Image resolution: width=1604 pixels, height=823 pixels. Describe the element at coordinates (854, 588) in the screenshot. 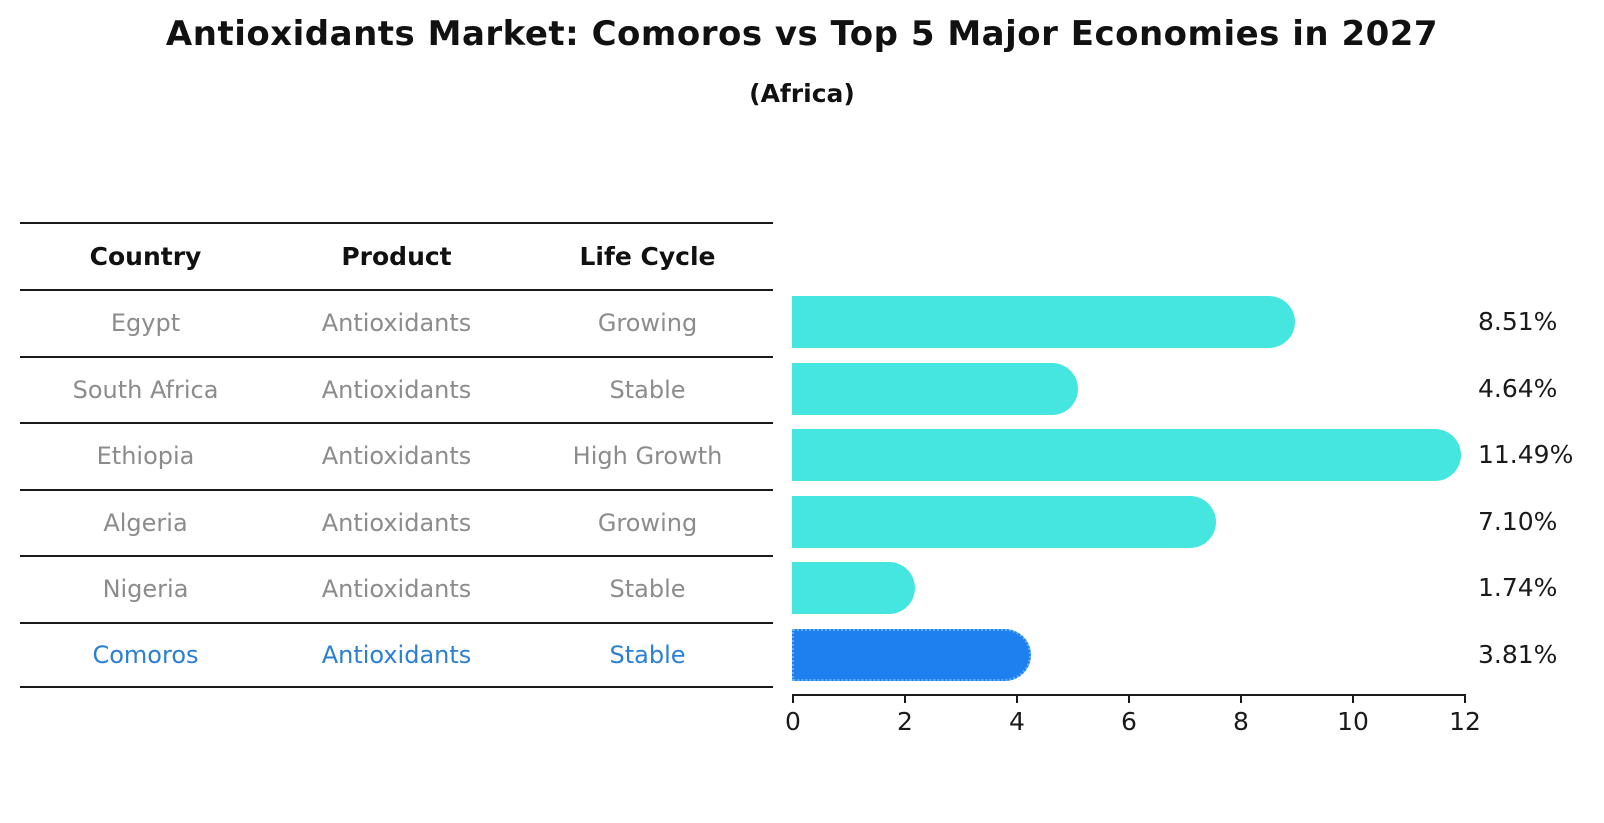

I see `bar-nigeria` at that location.